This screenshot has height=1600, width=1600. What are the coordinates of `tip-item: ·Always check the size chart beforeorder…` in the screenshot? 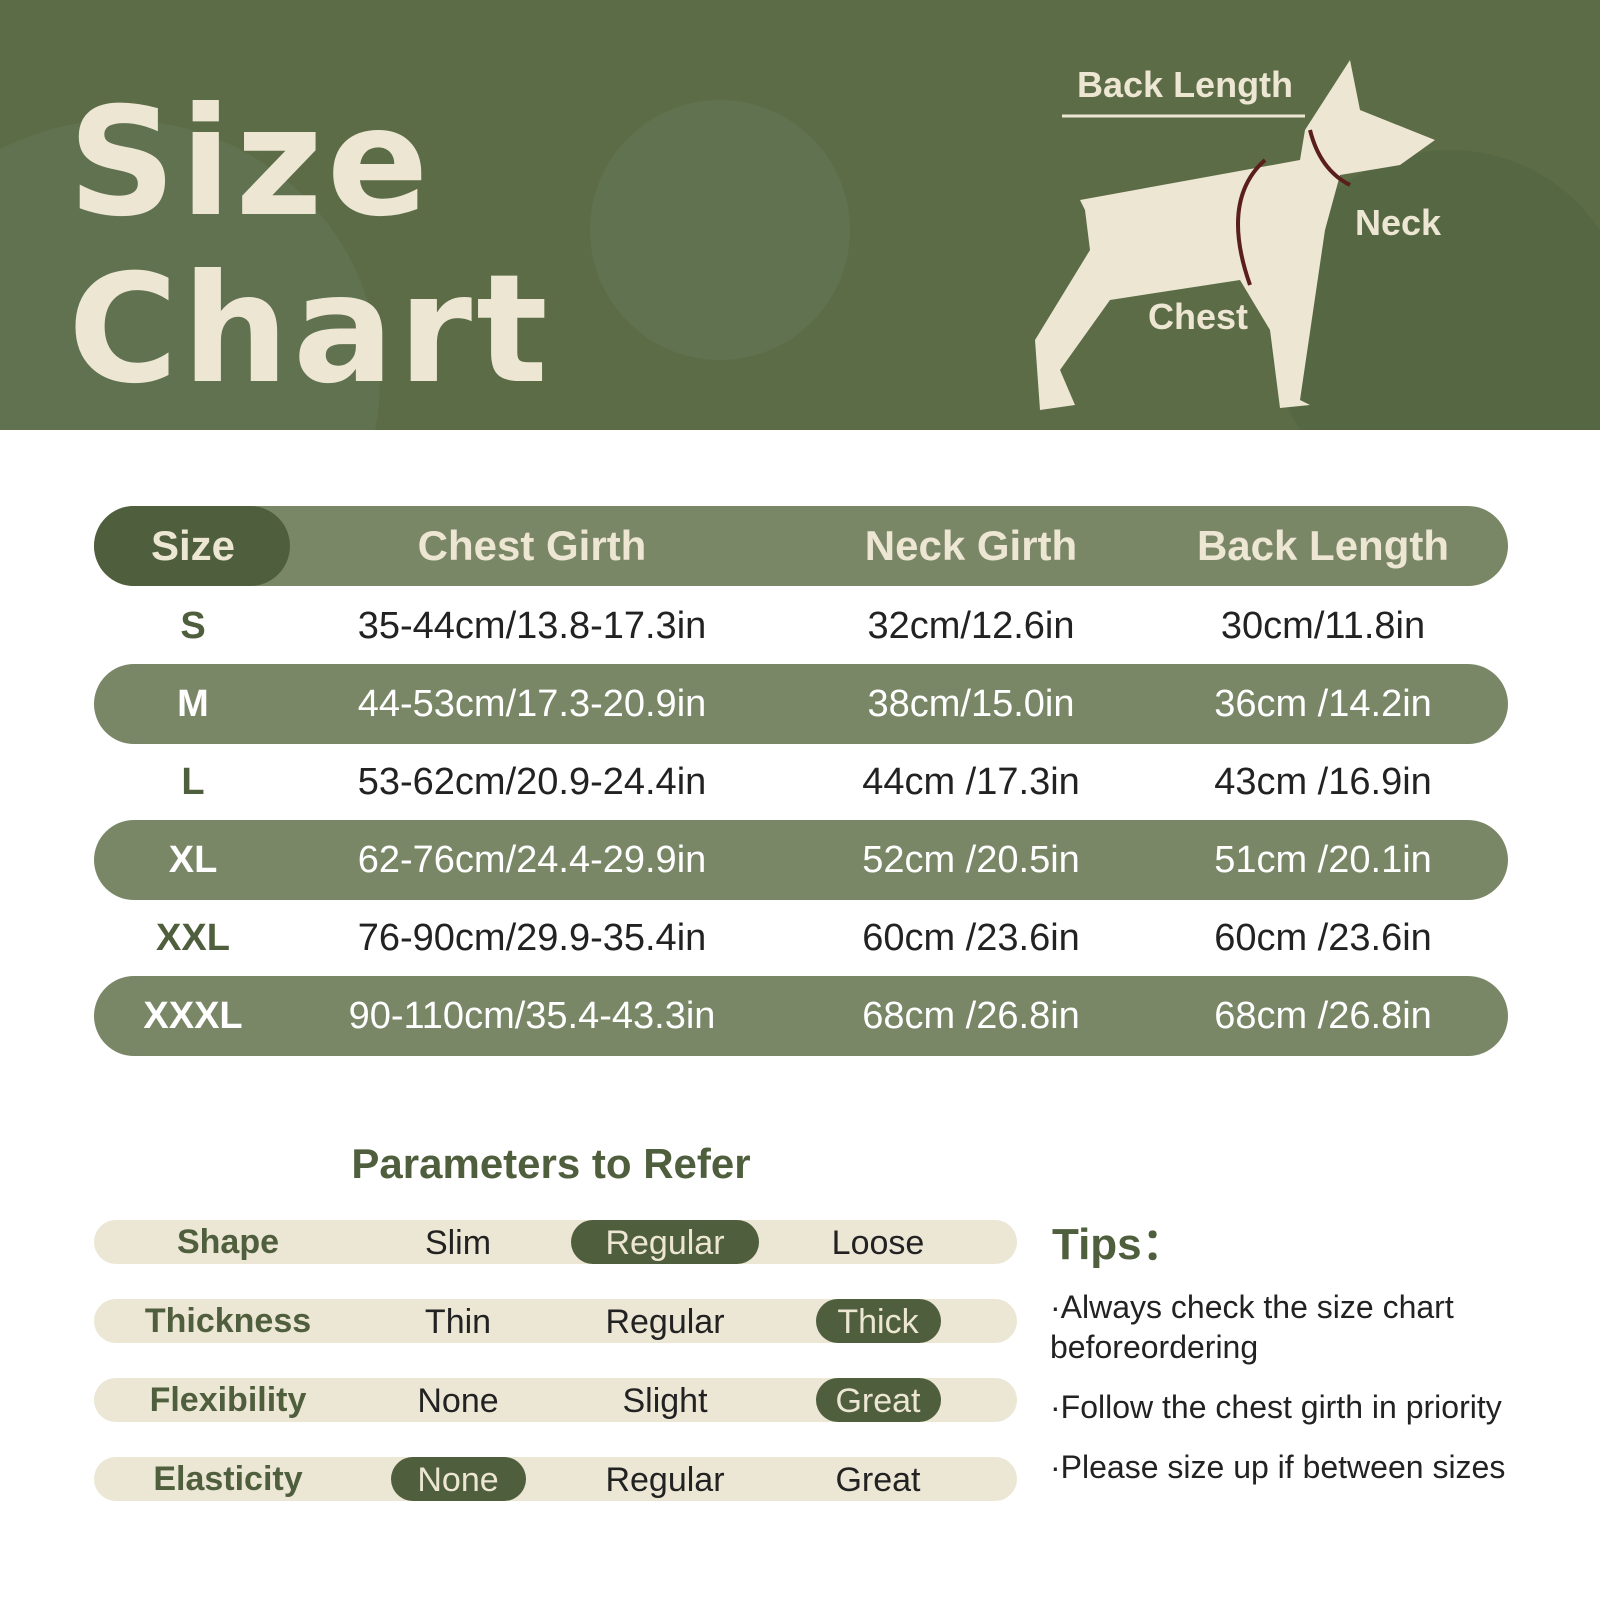 It's located at (1252, 1327).